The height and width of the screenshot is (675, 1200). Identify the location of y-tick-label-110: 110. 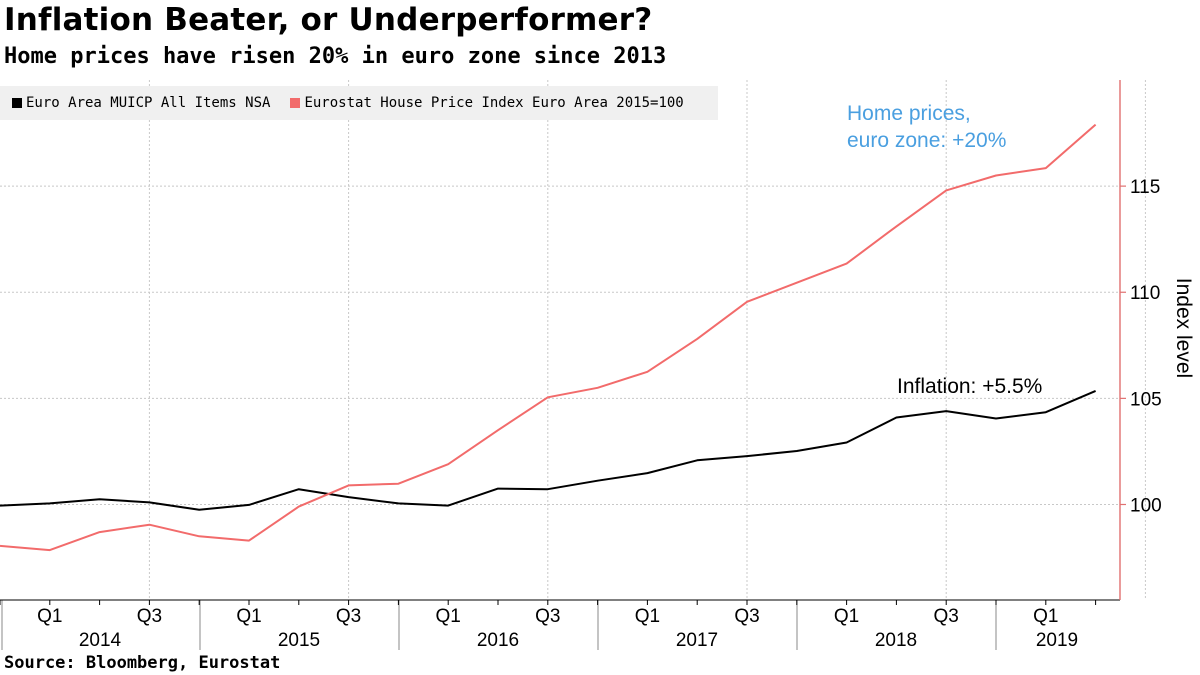
(1145, 293).